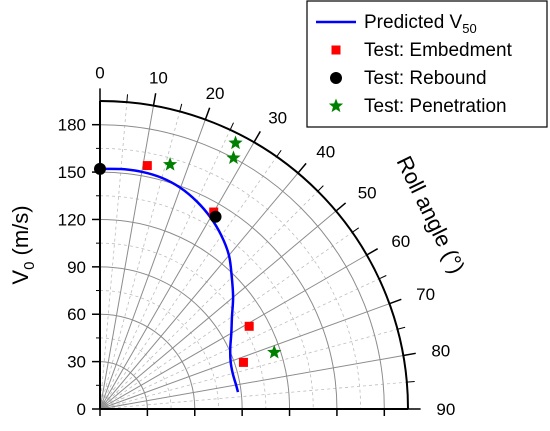 Image resolution: width=550 pixels, height=431 pixels. I want to click on angle-tick-label: 0, so click(99, 73).